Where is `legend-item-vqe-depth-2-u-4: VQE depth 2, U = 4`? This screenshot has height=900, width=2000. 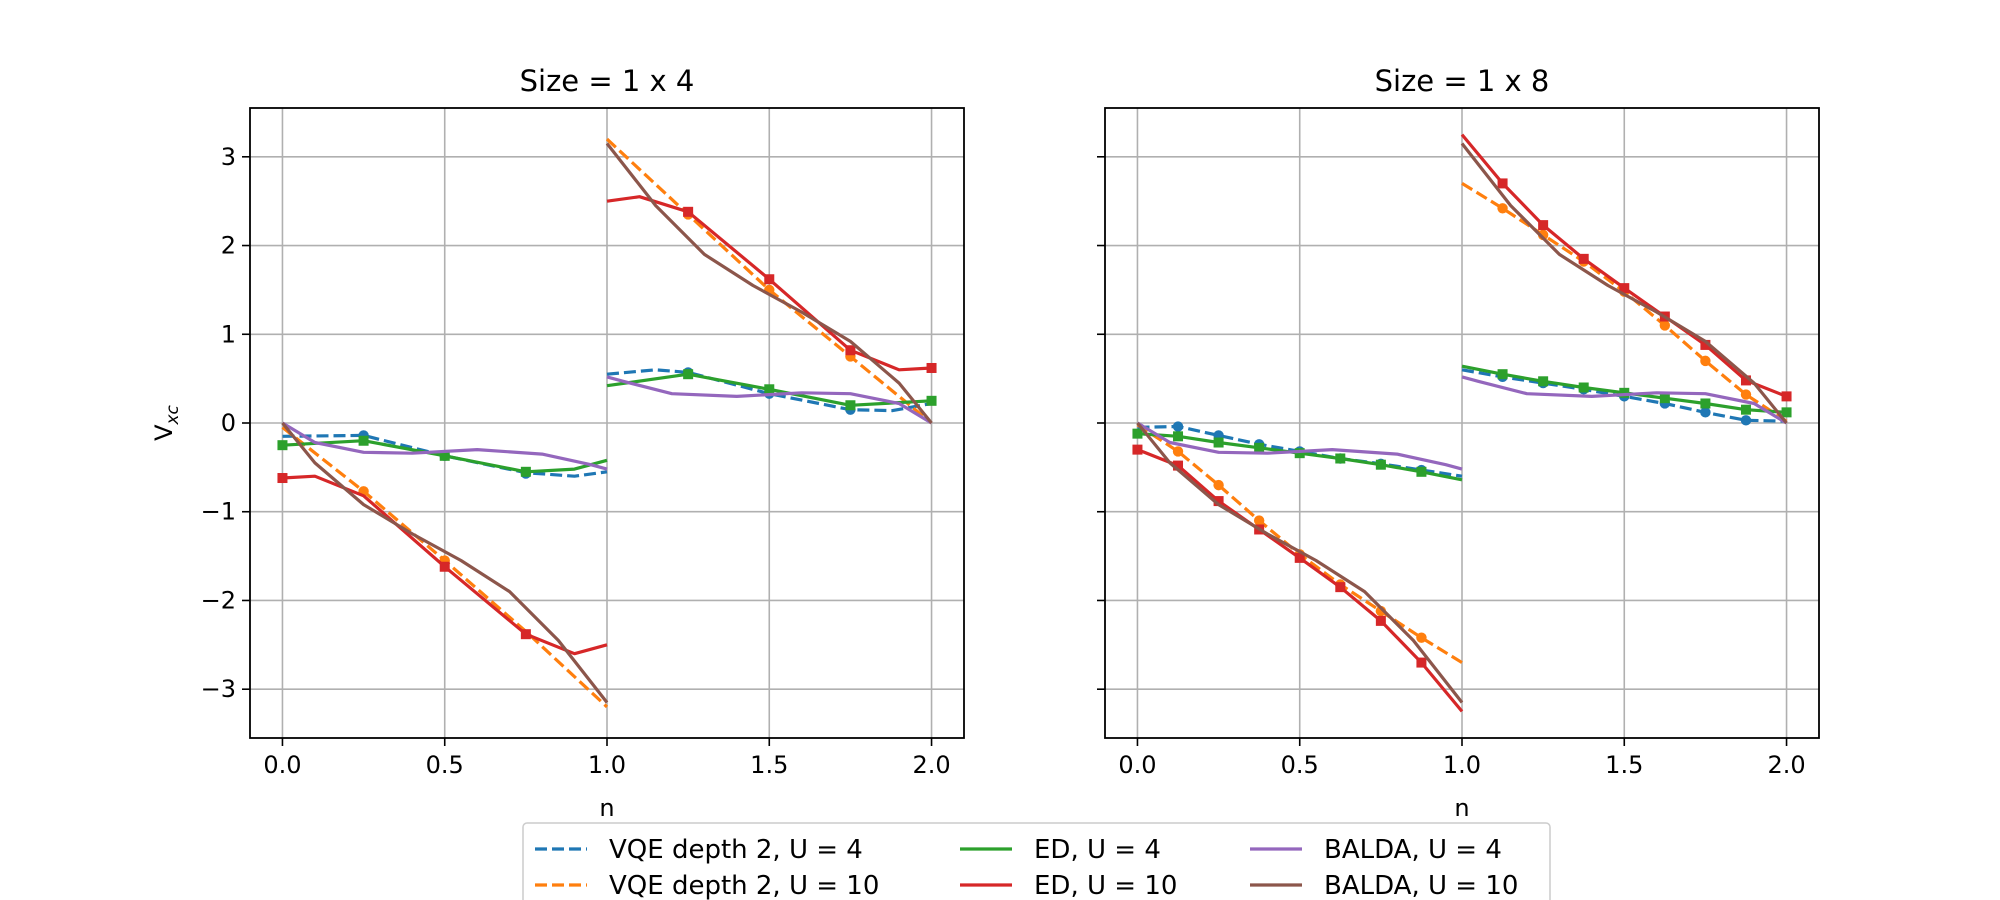
legend-item-vqe-depth-2-u-4: VQE depth 2, U = 4 is located at coordinates (699, 850).